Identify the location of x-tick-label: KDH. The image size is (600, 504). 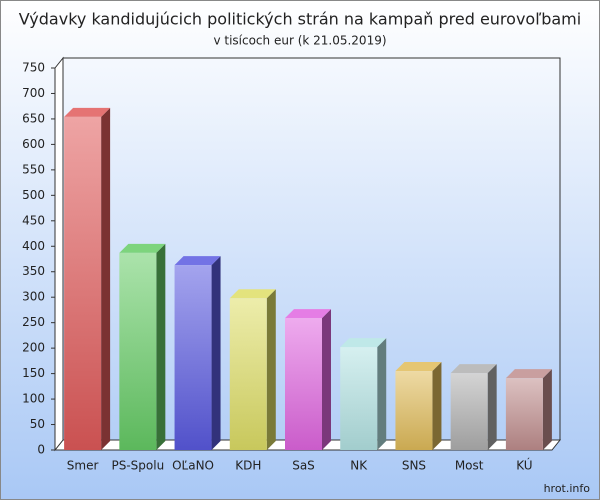
(248, 466).